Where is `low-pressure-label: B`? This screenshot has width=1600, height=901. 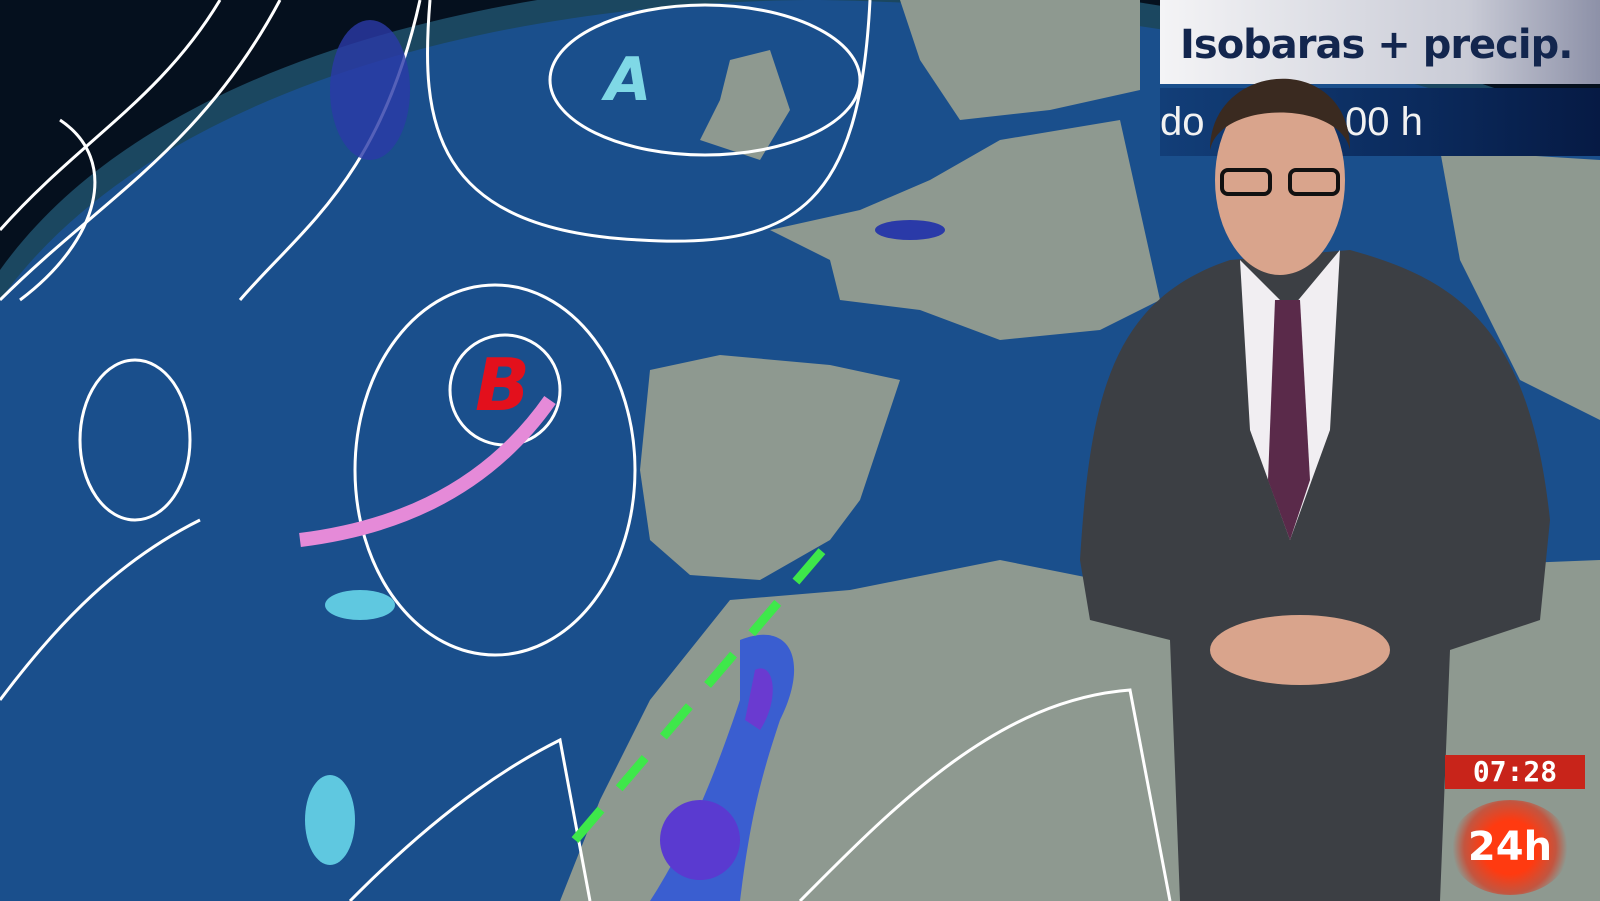
low-pressure-label: B is located at coordinates (502, 385).